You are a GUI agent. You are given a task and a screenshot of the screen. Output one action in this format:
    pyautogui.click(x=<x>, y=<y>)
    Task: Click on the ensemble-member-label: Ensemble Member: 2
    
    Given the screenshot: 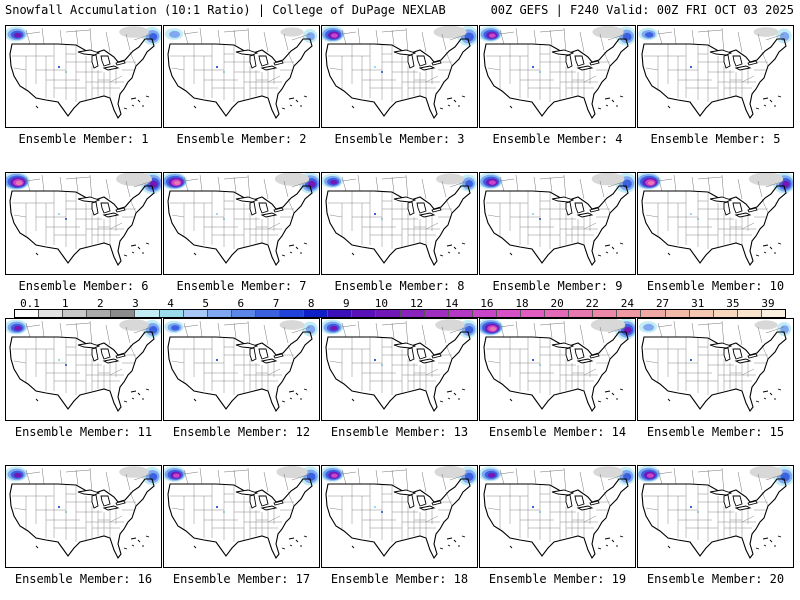 What is the action you would take?
    pyautogui.click(x=241, y=139)
    